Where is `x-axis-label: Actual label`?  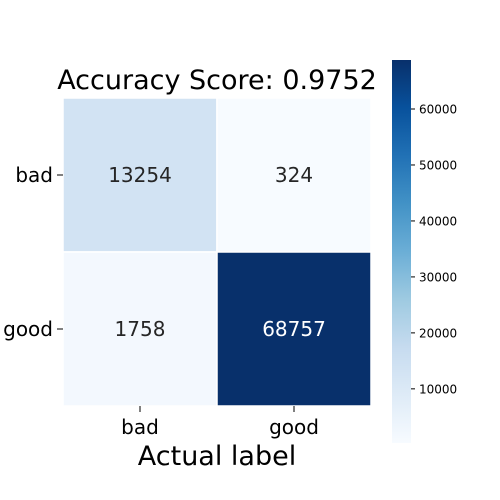
x-axis-label: Actual label is located at coordinates (217, 456).